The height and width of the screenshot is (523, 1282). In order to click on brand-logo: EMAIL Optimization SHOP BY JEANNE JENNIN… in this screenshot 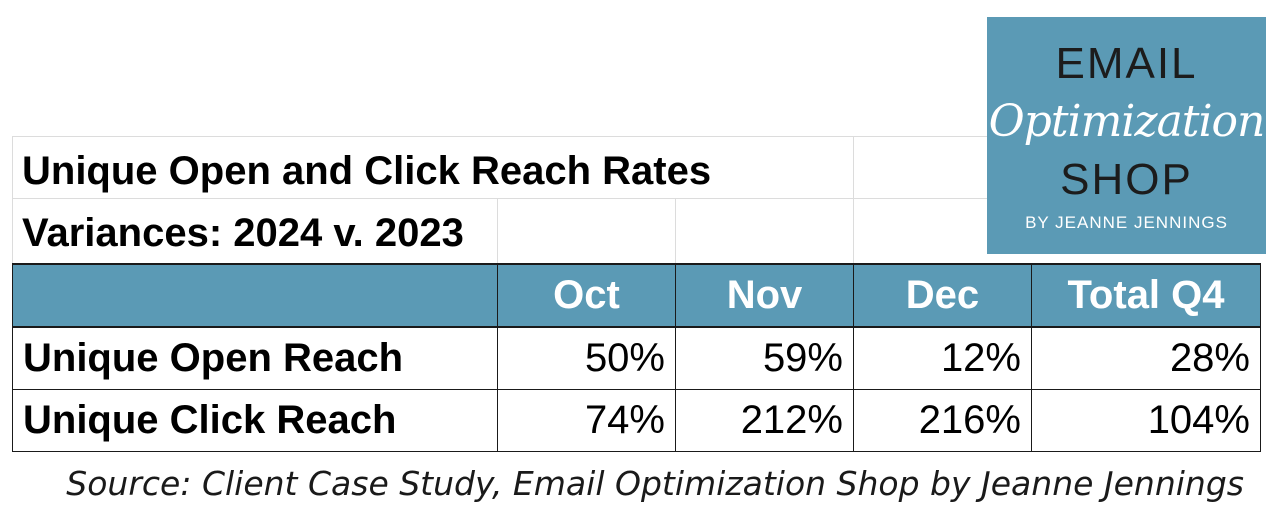, I will do `click(1126, 135)`.